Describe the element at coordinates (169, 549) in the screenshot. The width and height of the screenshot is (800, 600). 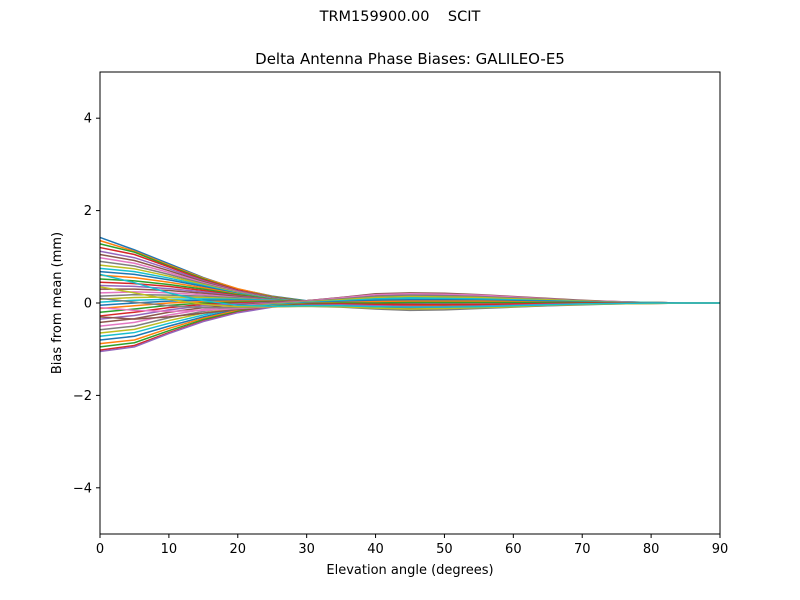
I see `x-tick-label: 10` at that location.